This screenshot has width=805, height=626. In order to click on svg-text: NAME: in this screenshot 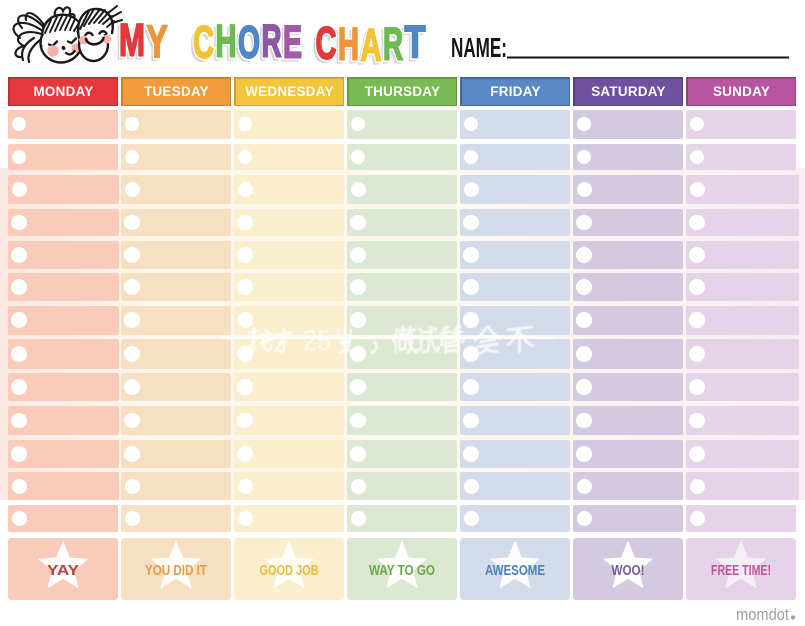, I will do `click(479, 47)`.